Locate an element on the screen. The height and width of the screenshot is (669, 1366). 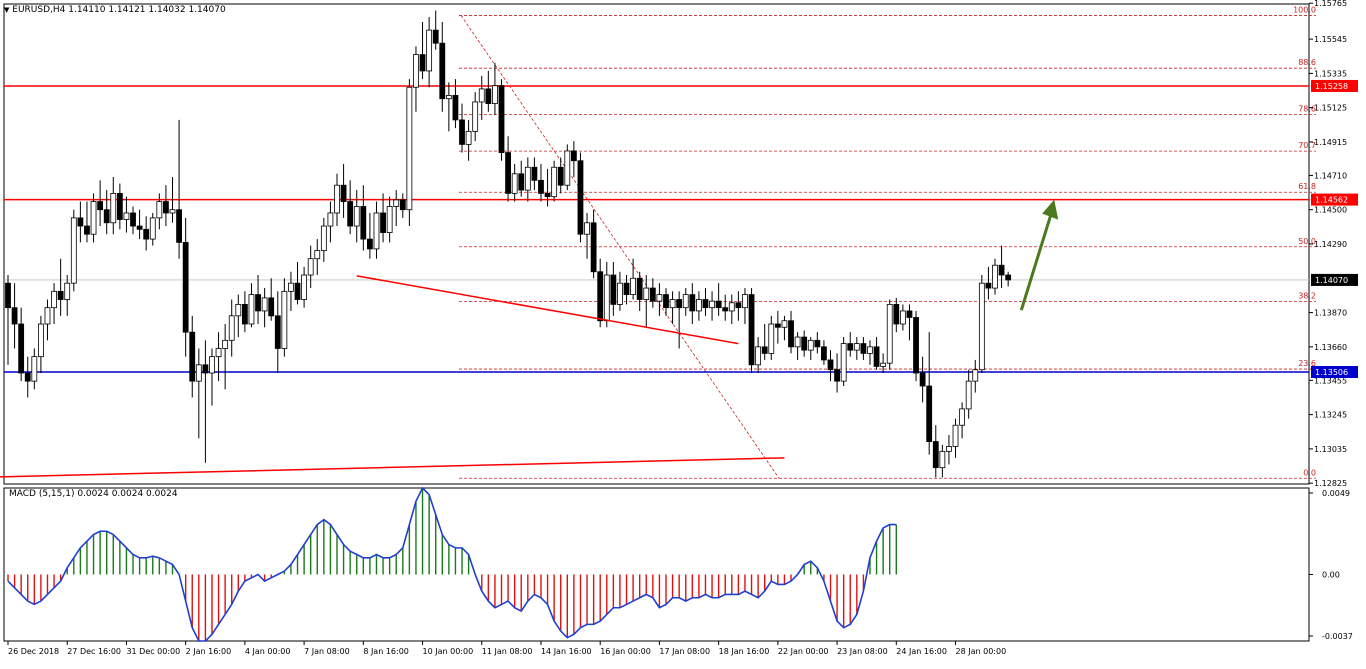
fib-level-label: 0.0 is located at coordinates (1309, 472).